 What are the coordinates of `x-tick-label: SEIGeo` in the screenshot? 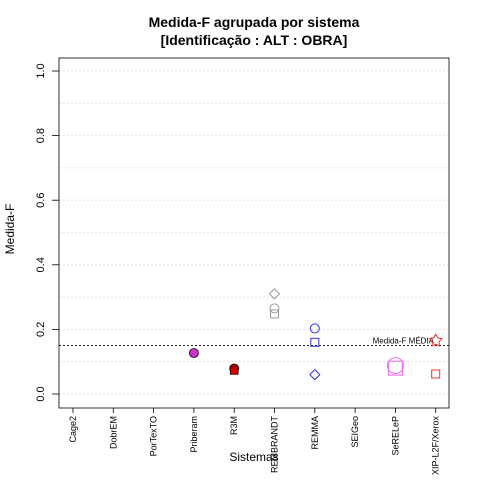 It's located at (355, 432).